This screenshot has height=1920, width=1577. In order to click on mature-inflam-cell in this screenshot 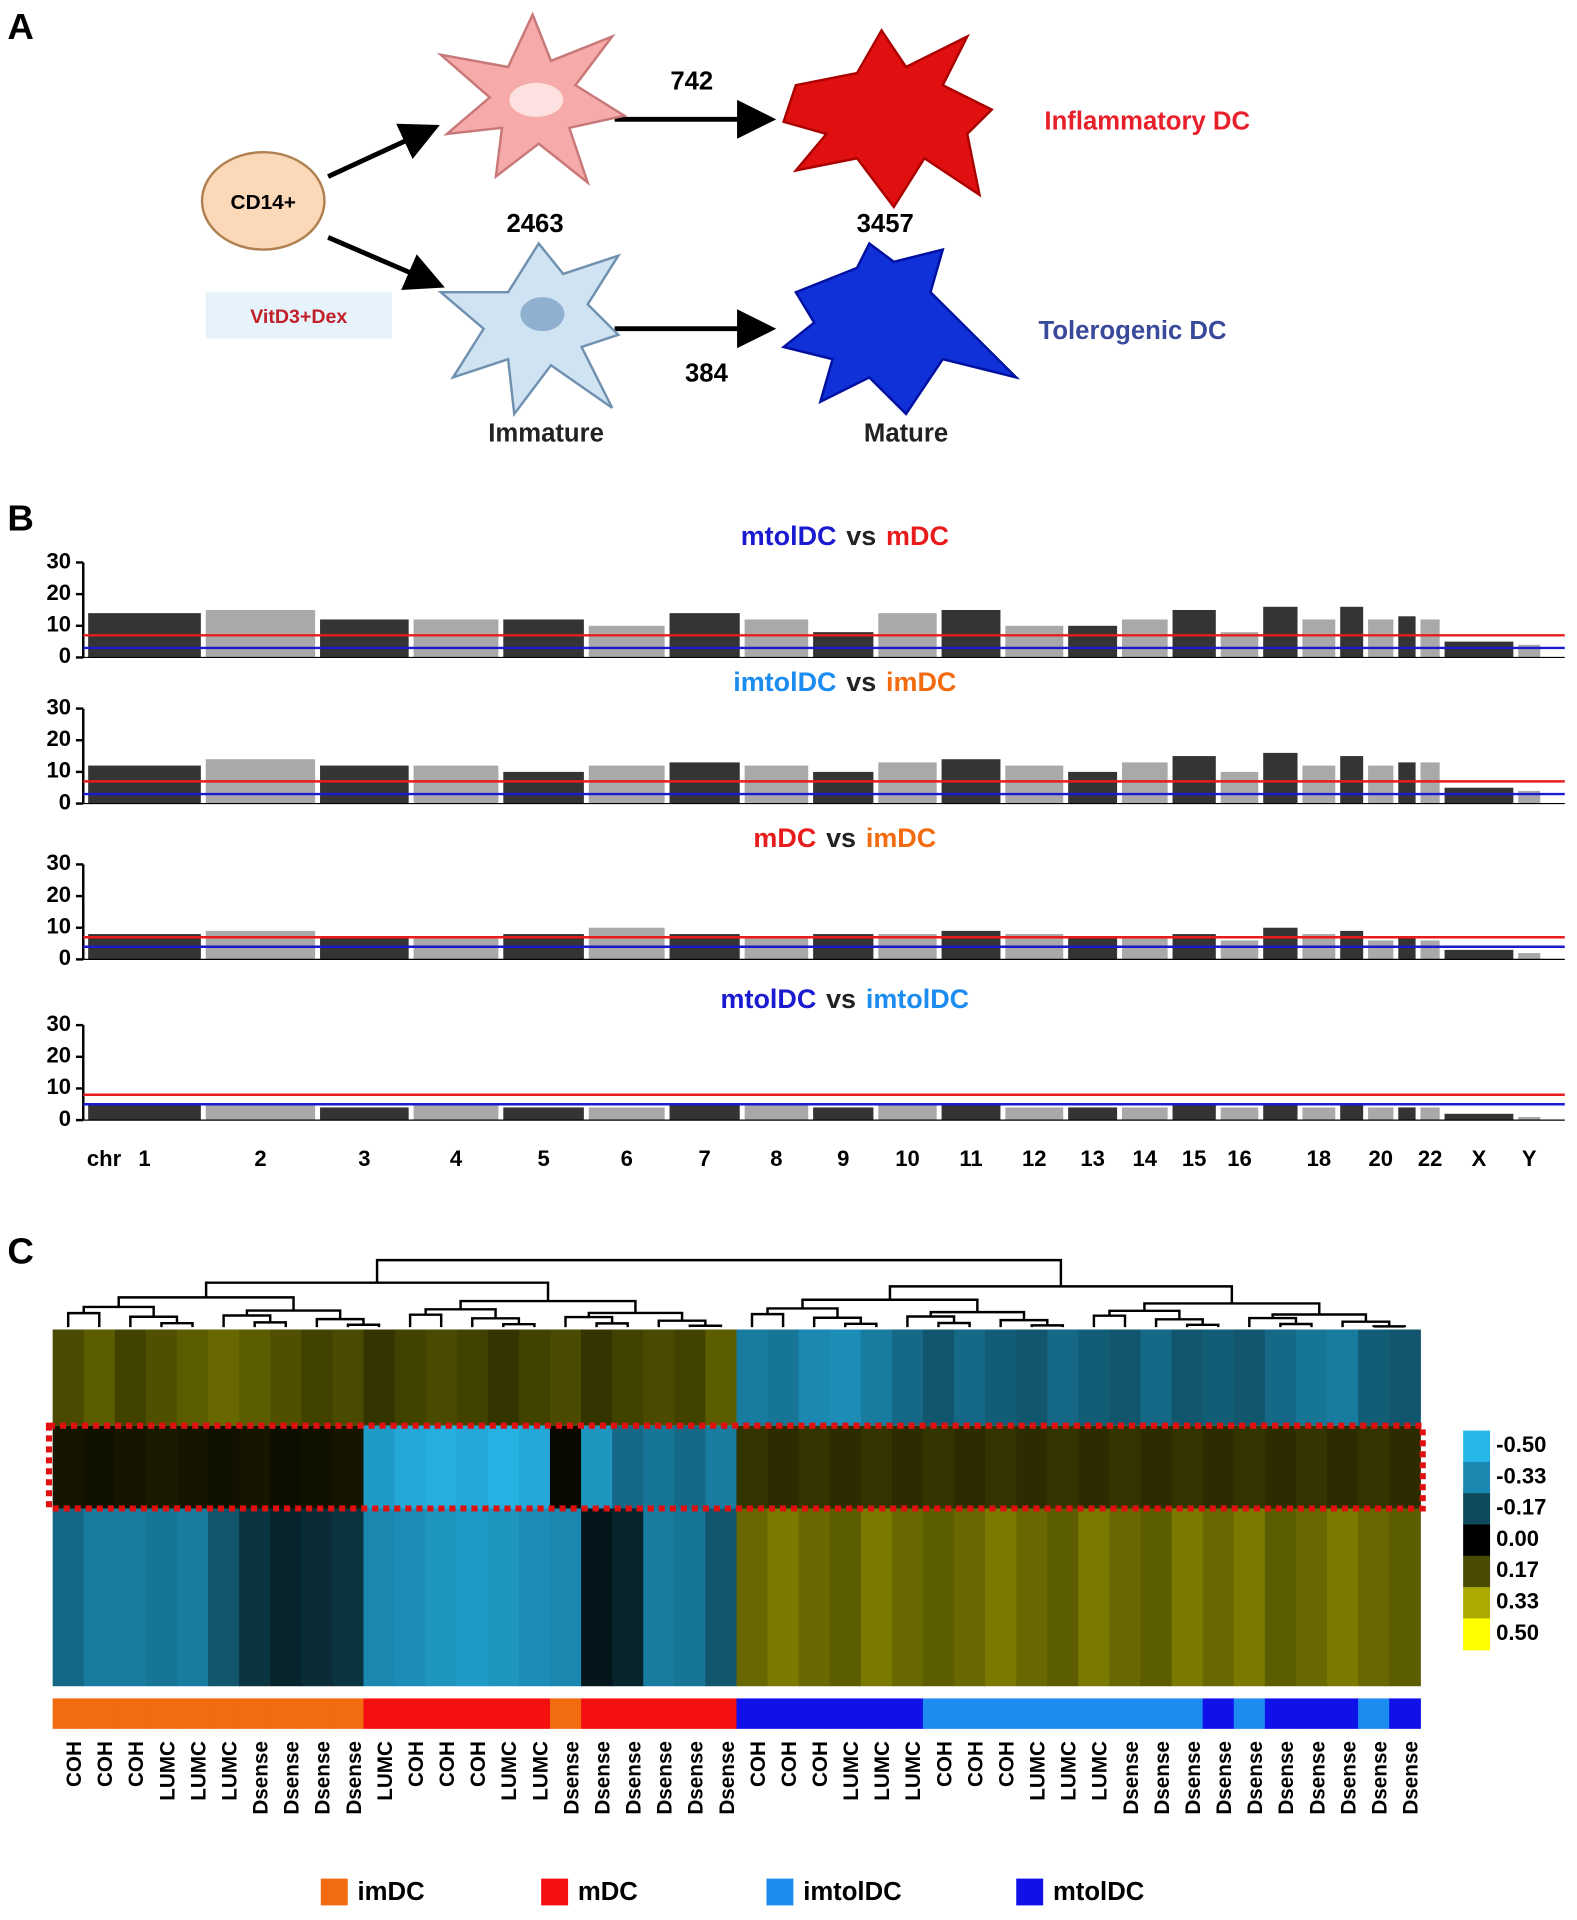, I will do `click(888, 119)`.